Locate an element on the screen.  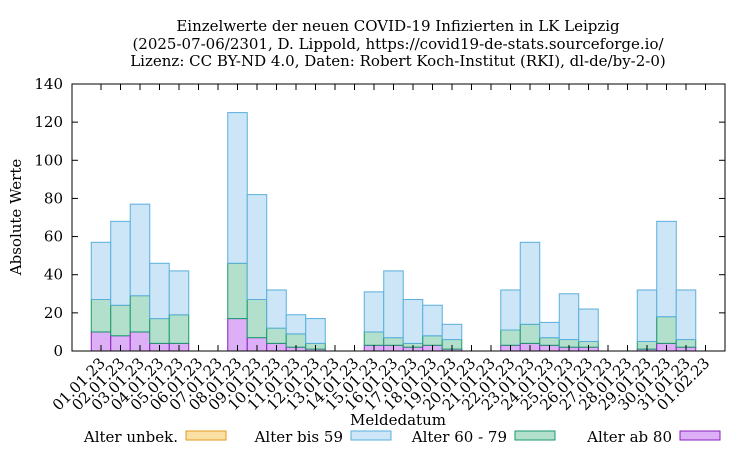
y-tick-label: 100 is located at coordinates (48, 160).